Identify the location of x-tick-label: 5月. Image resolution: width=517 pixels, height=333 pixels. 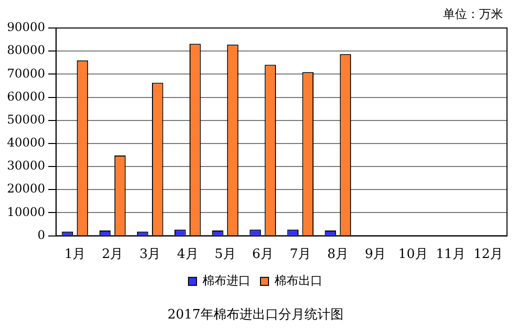
(225, 254).